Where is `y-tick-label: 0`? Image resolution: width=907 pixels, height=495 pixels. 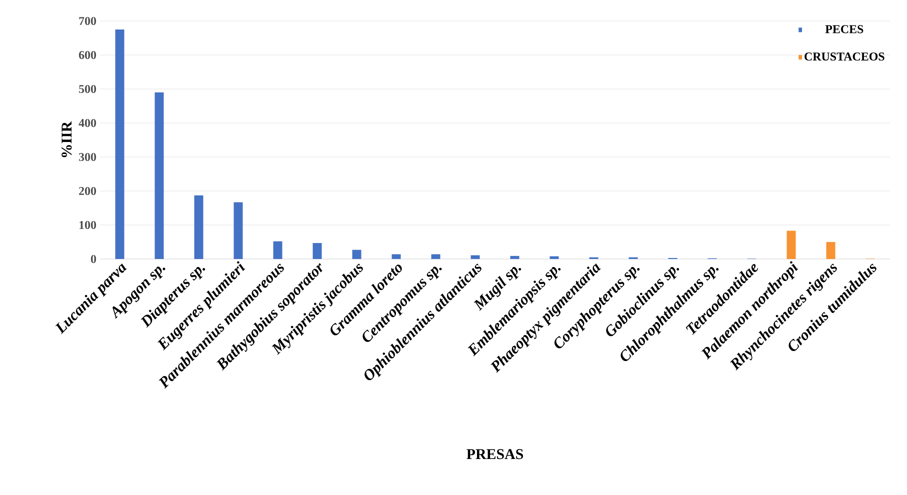 y-tick-label: 0 is located at coordinates (93, 259).